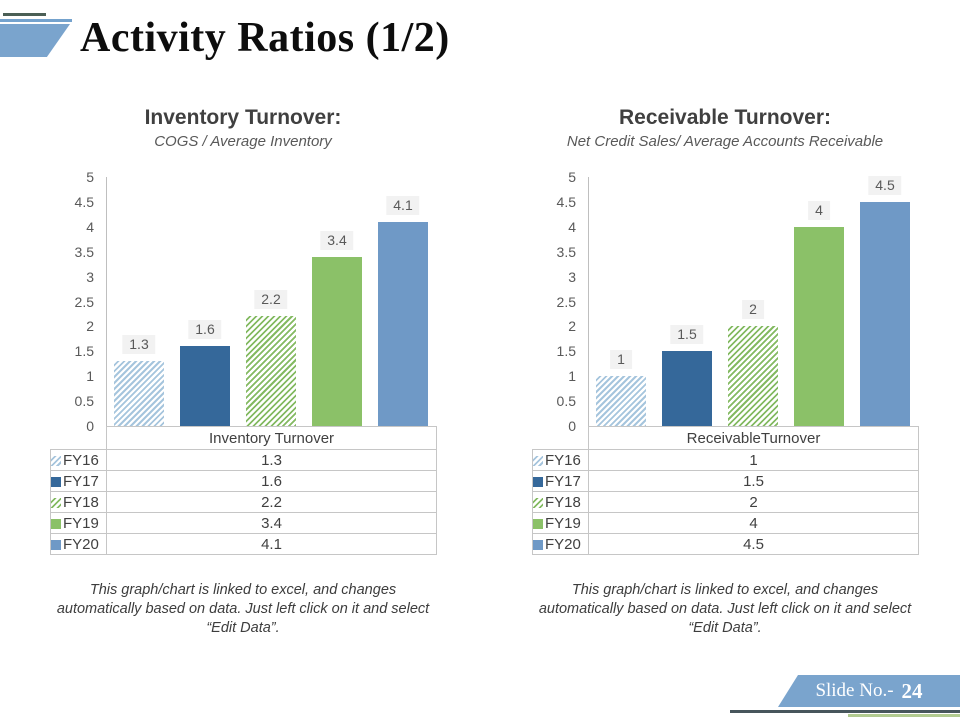 This screenshot has height=720, width=960. I want to click on slide-number-value: 24, so click(912, 690).